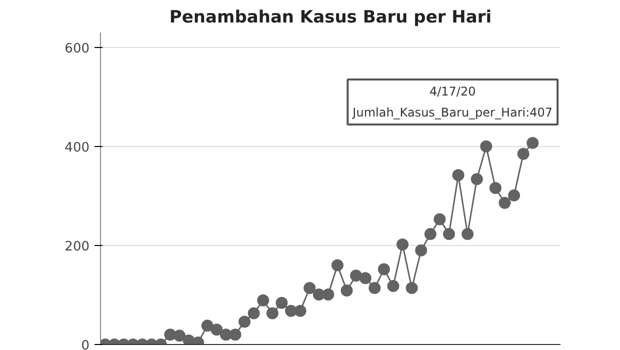 The height and width of the screenshot is (350, 620). I want to click on y-tick-label: 400, so click(77, 148).